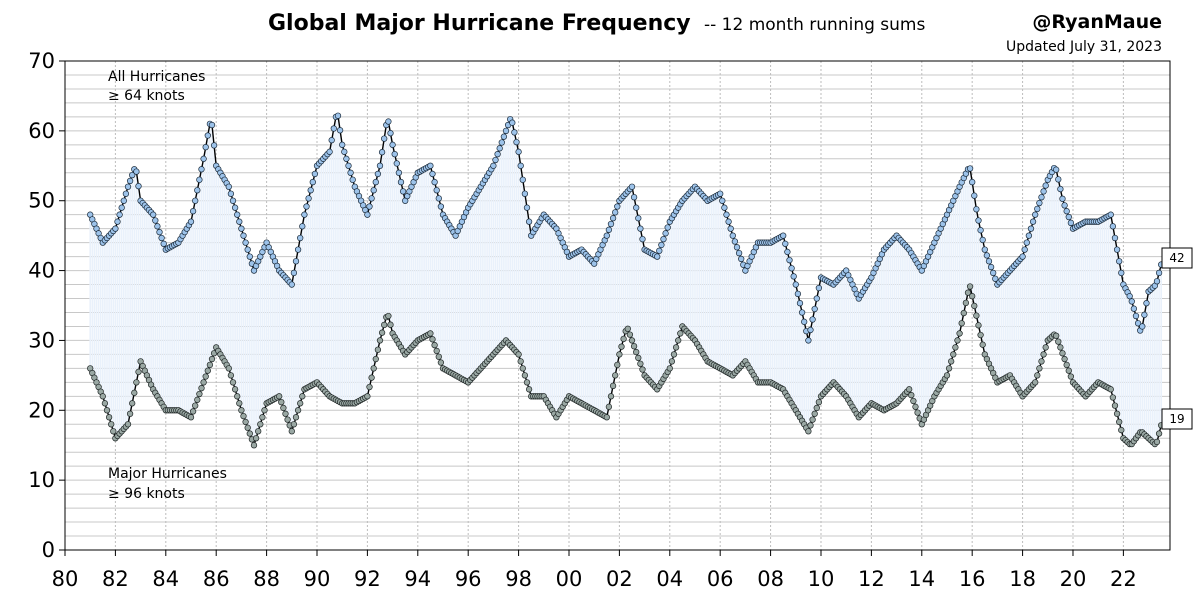 The height and width of the screenshot is (614, 1200). Describe the element at coordinates (619, 579) in the screenshot. I see `x-tick-label: 02` at that location.